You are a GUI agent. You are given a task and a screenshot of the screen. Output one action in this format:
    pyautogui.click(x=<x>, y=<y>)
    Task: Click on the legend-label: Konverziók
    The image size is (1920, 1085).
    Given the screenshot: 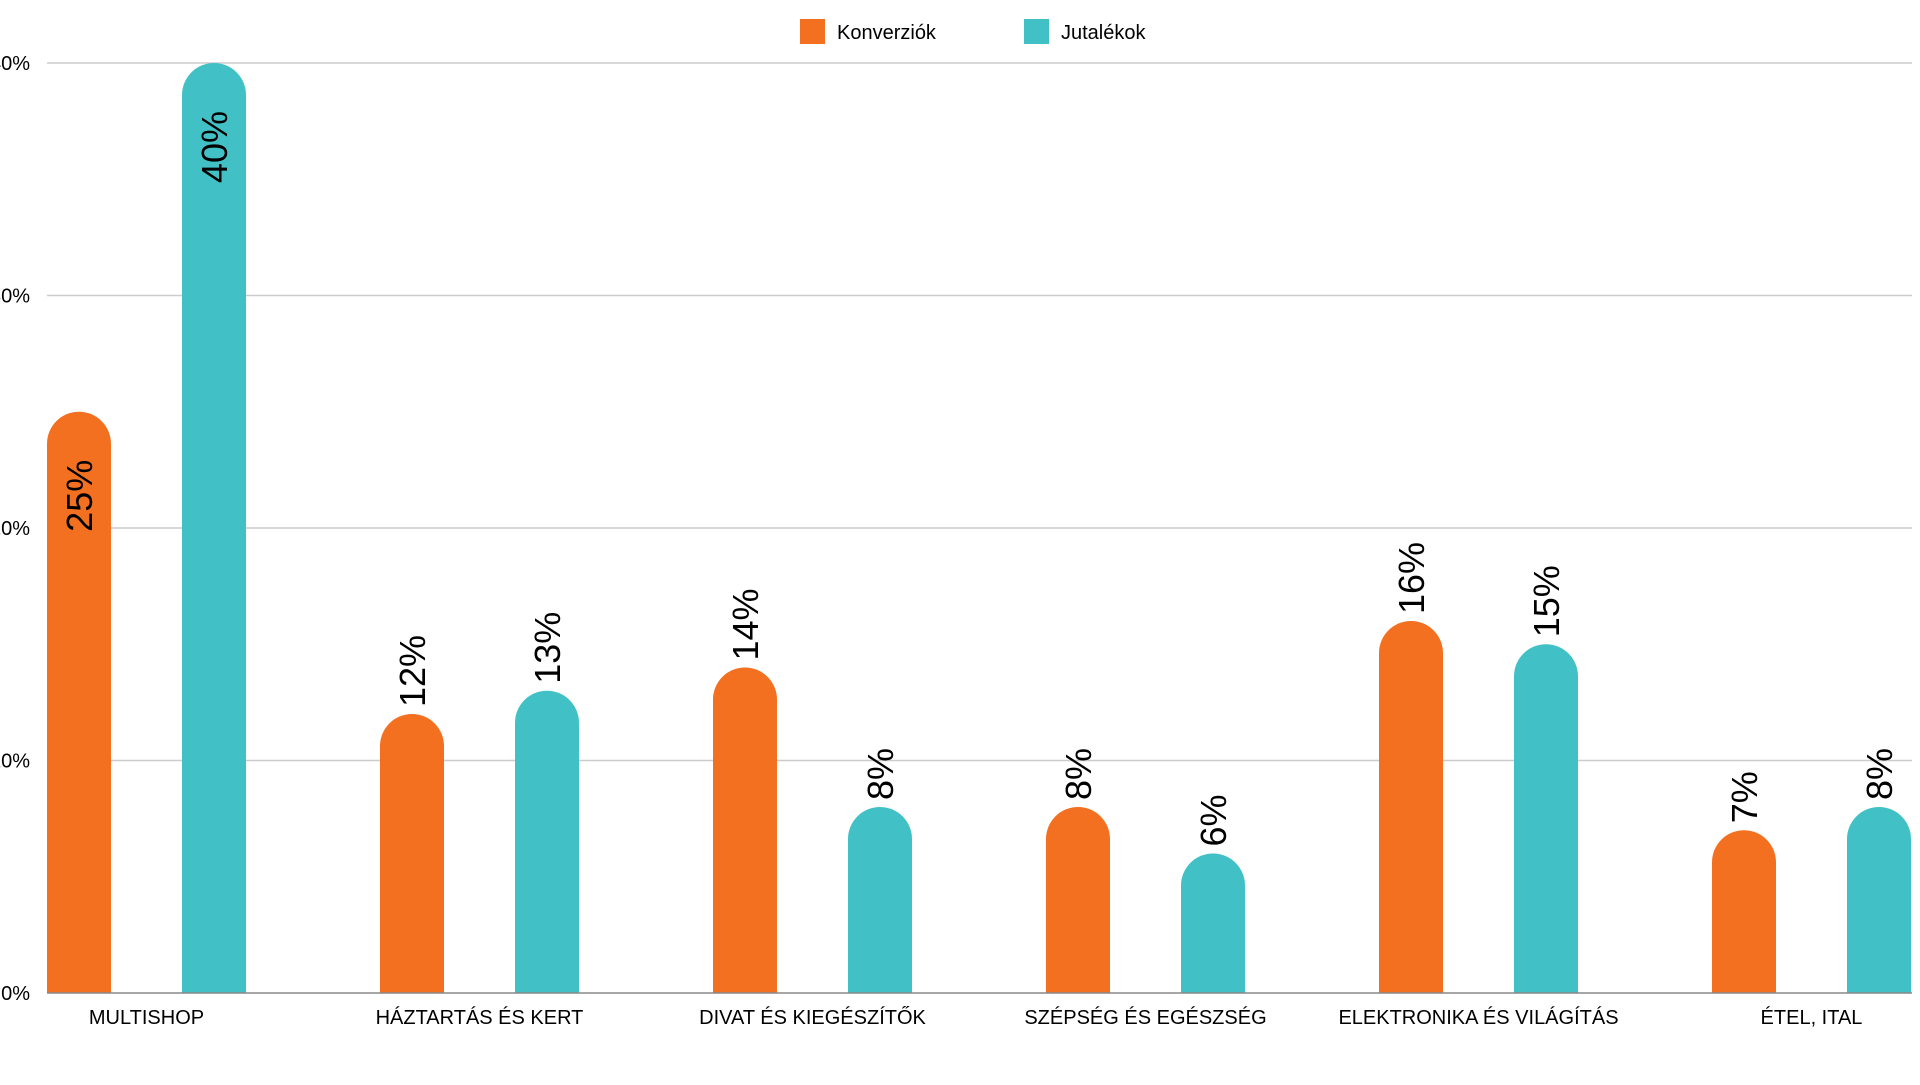 What is the action you would take?
    pyautogui.click(x=887, y=33)
    